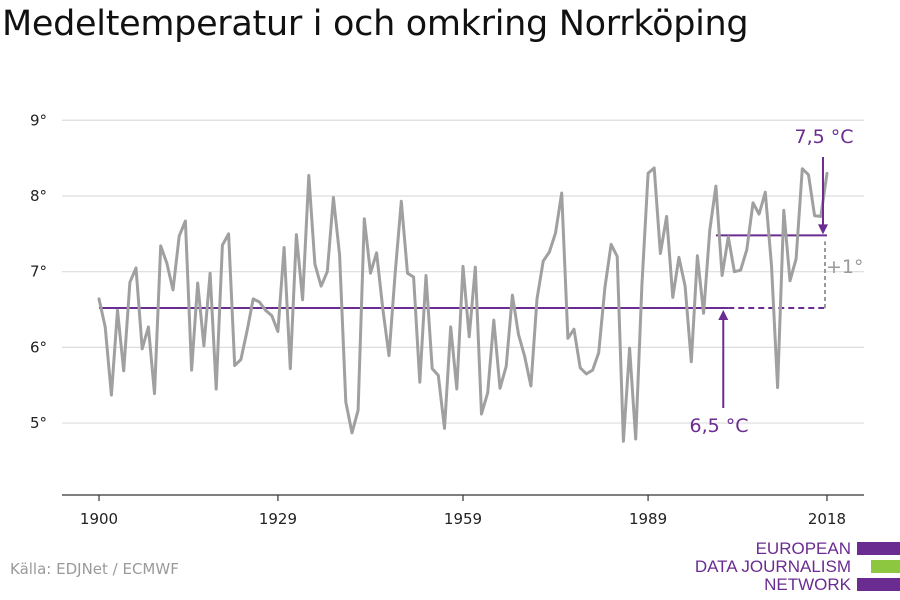  I want to click on x-tick-label: 1959, so click(463, 519).